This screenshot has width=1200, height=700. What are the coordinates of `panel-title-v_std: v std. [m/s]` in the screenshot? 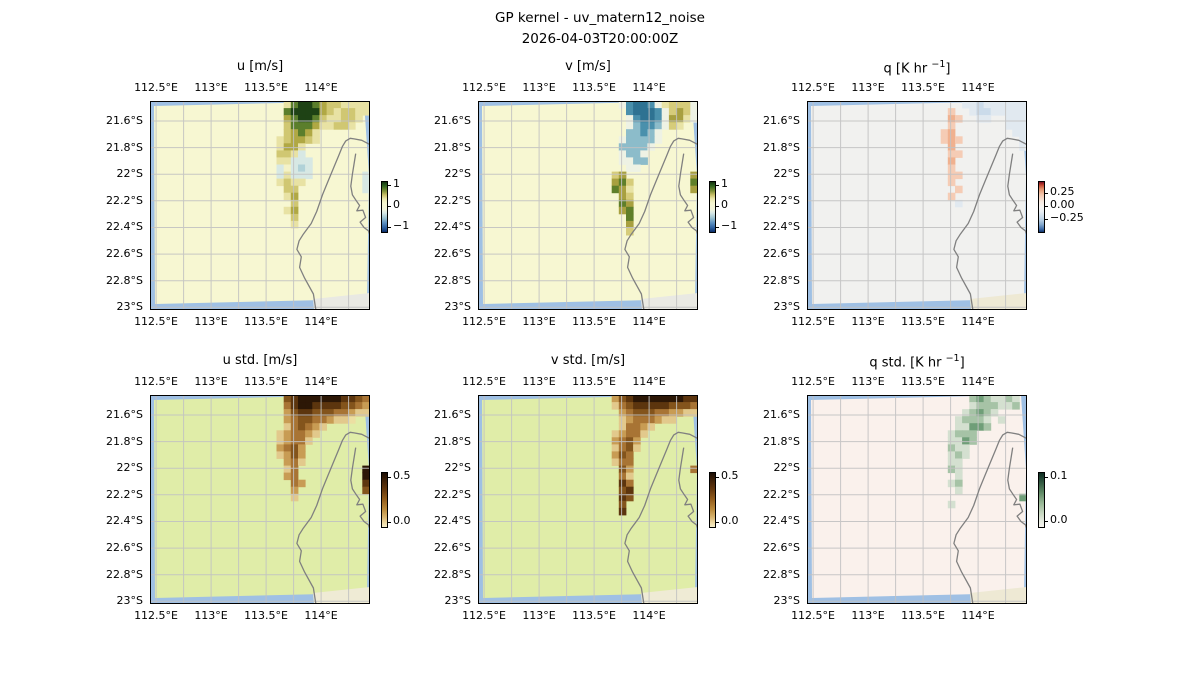 It's located at (588, 360).